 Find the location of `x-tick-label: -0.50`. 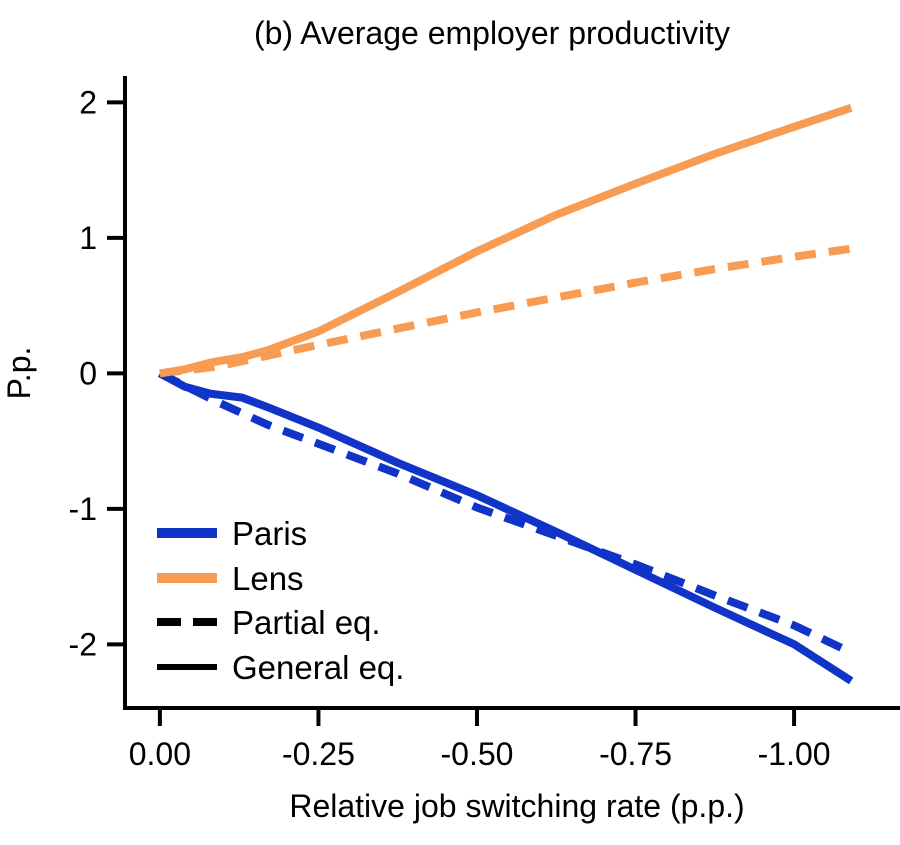

x-tick-label: -0.50 is located at coordinates (477, 754).